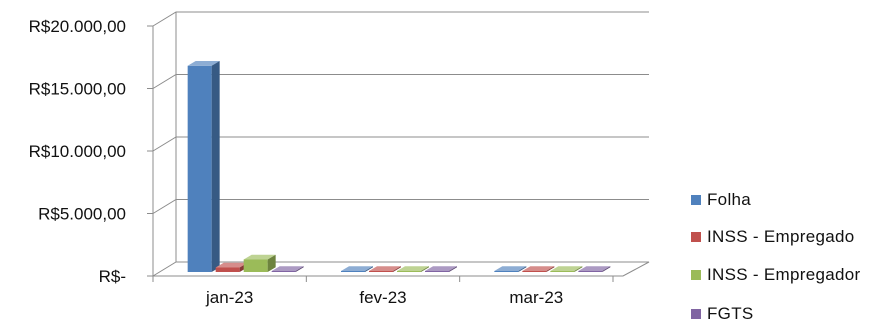 The width and height of the screenshot is (886, 323). Describe the element at coordinates (77, 26) in the screenshot. I see `y-tick-label: R$20.000,00` at that location.